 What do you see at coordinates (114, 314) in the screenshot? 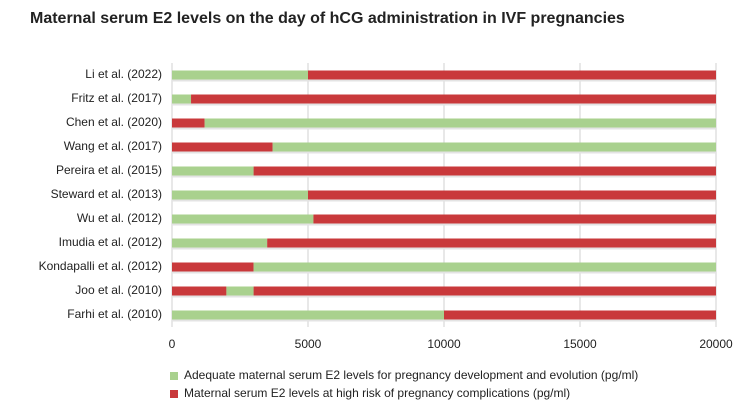
I see `y-tick-label: Farhi et al. (2010)` at bounding box center [114, 314].